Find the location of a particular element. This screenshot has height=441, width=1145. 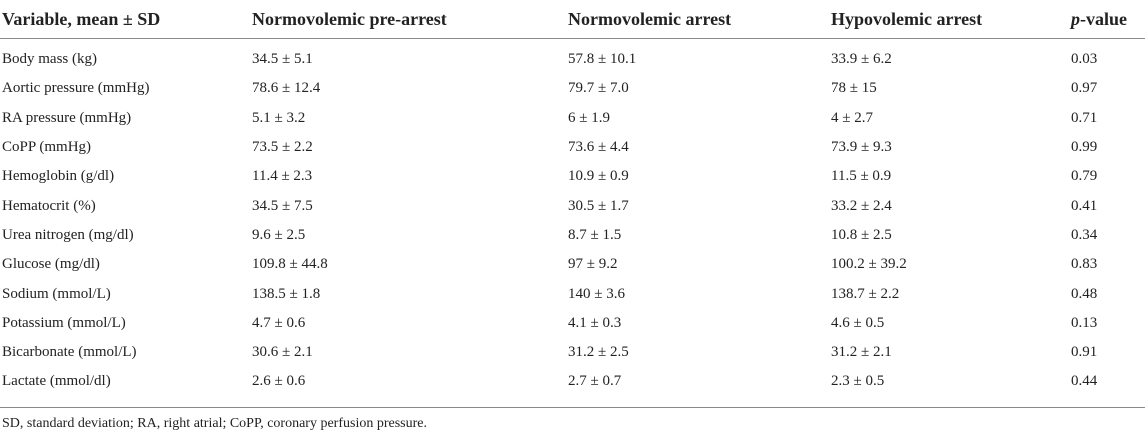

cell-pre-arrest: 9.6 ± 2.5 is located at coordinates (279, 234).